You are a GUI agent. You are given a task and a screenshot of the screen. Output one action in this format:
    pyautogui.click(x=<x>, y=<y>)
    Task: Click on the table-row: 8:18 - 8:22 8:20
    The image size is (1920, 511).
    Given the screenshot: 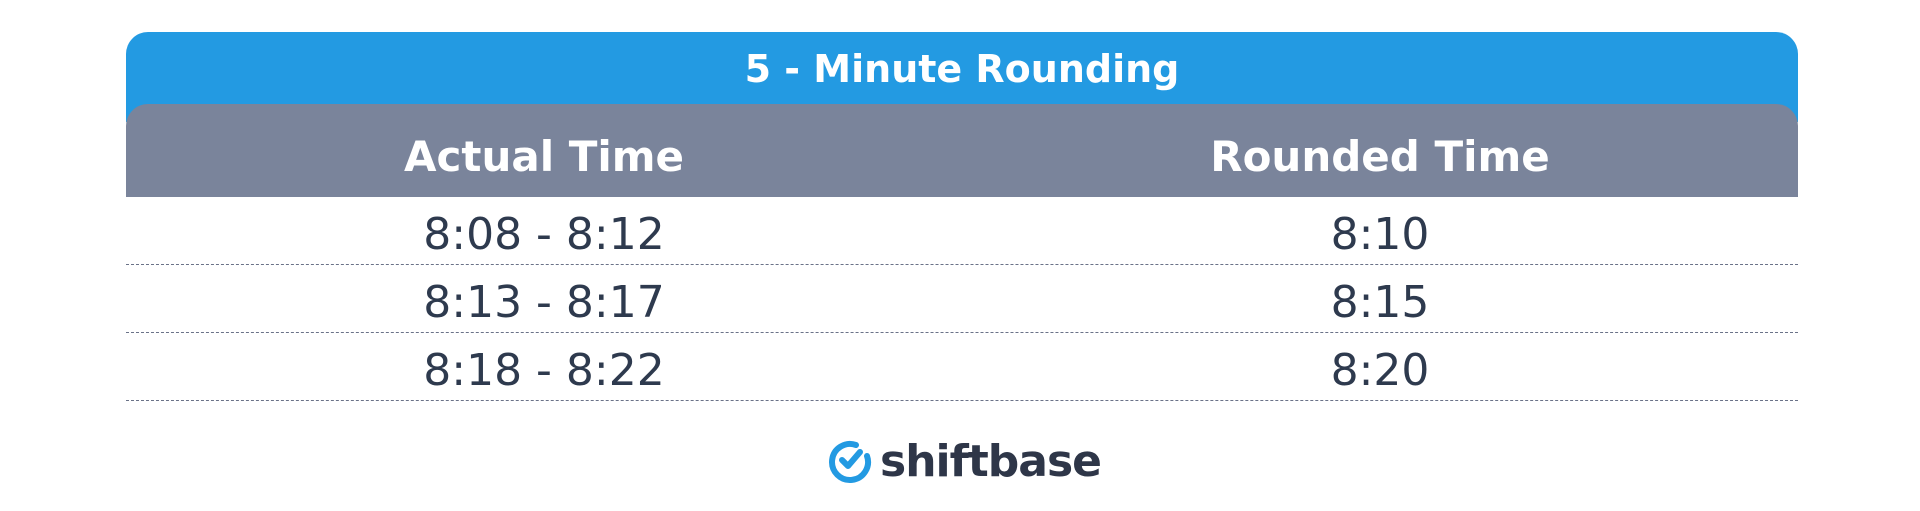 What is the action you would take?
    pyautogui.click(x=962, y=367)
    